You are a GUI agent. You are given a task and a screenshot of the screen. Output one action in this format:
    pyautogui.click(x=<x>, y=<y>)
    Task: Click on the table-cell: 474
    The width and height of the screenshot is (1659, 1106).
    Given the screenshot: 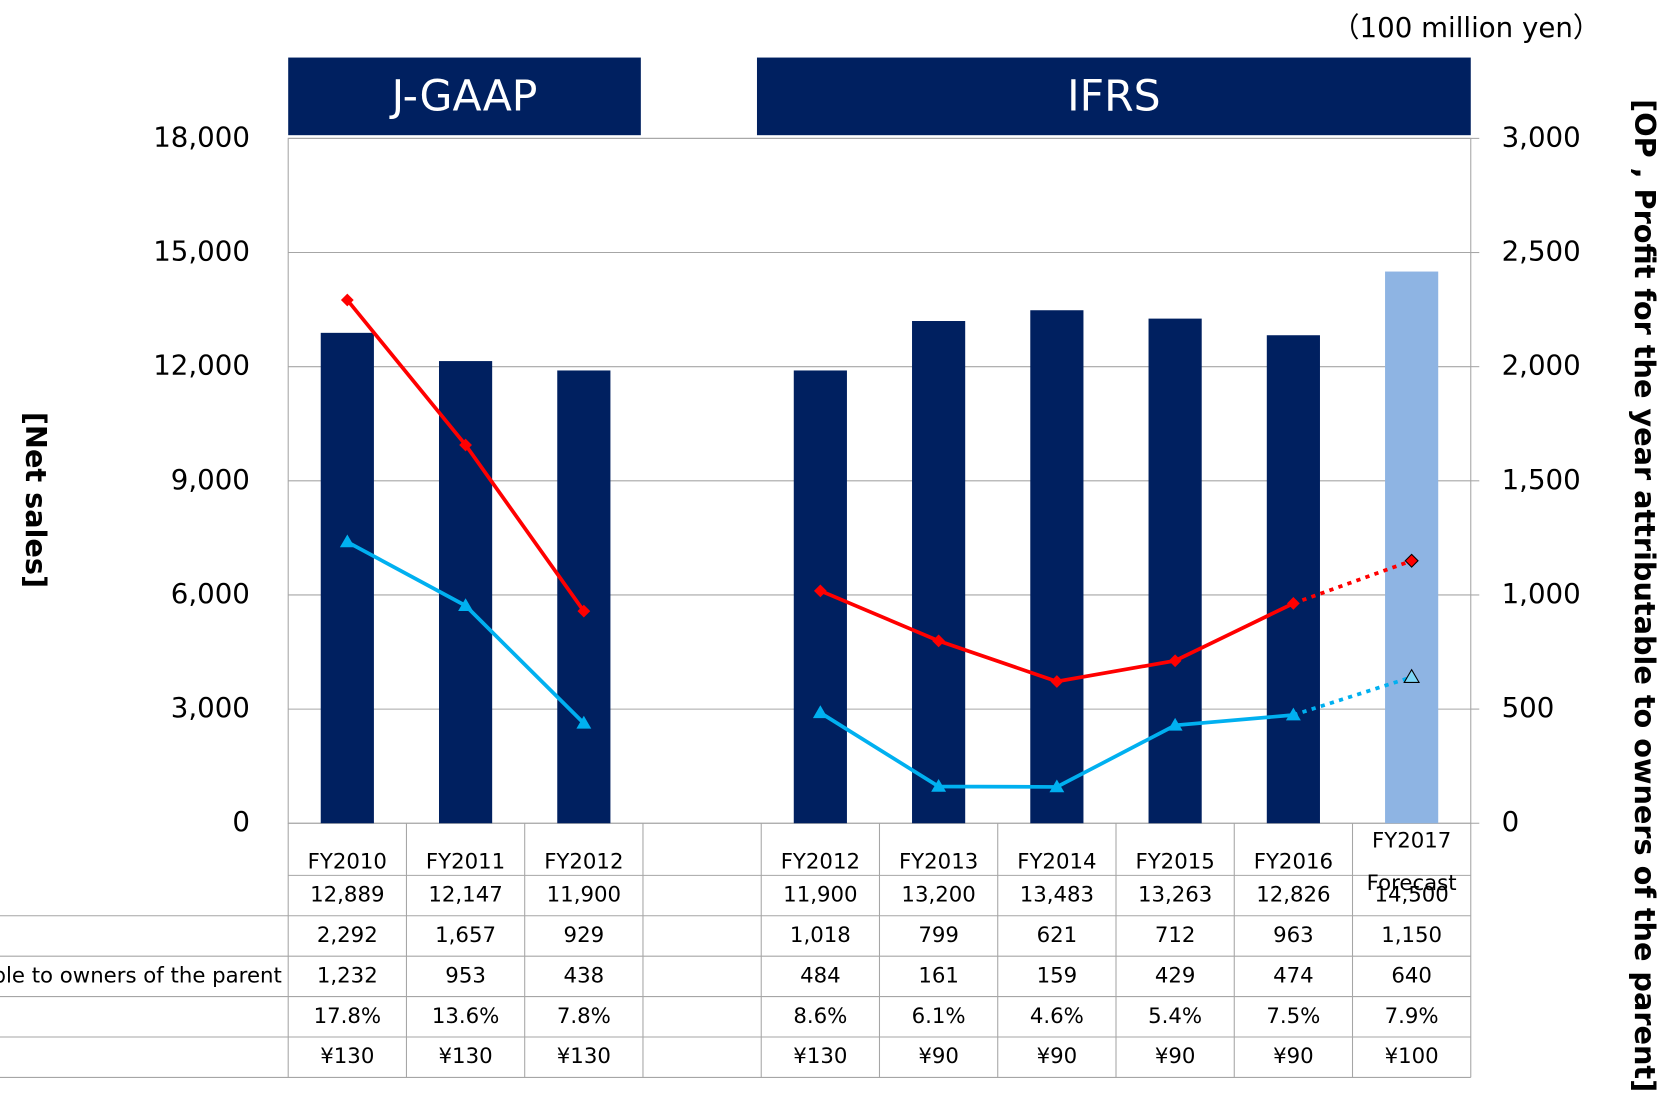 What is the action you would take?
    pyautogui.click(x=1293, y=975)
    